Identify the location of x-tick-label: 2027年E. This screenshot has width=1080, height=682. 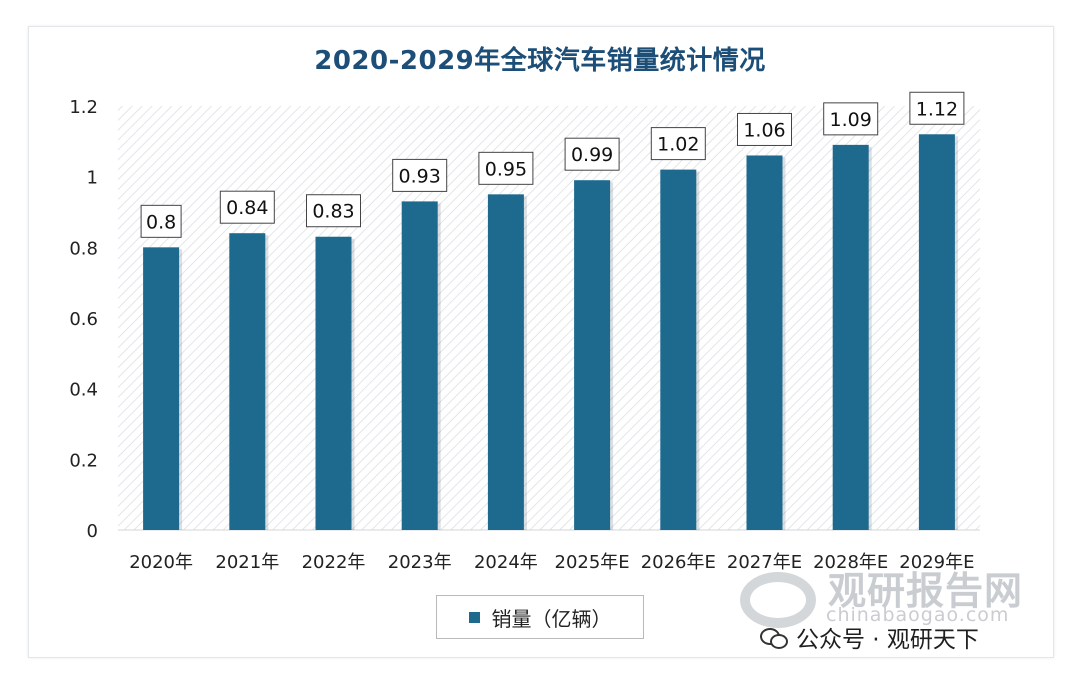
(764, 562).